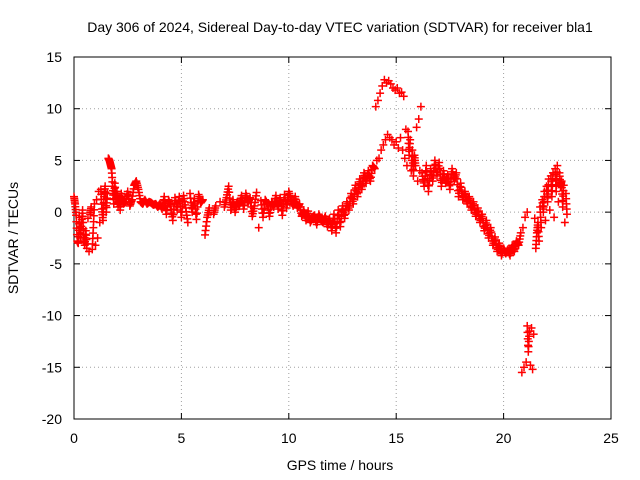  What do you see at coordinates (54, 57) in the screenshot?
I see `y-tick-label: 15` at bounding box center [54, 57].